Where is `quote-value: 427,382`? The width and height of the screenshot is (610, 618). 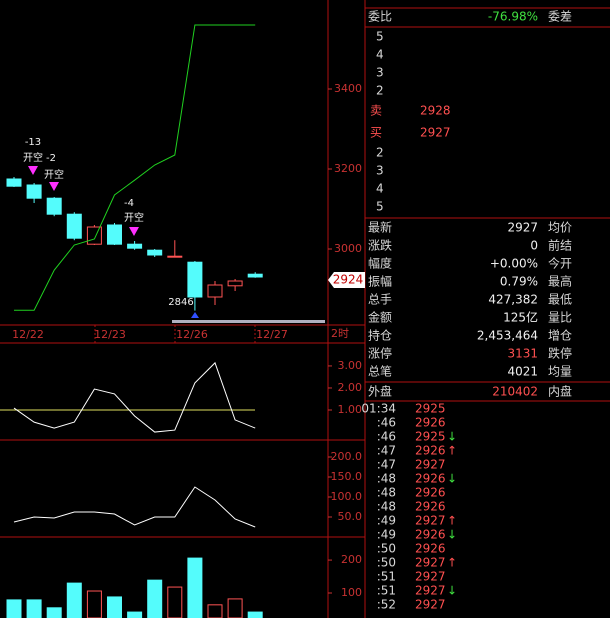
quote-value: 427,382 is located at coordinates (513, 300).